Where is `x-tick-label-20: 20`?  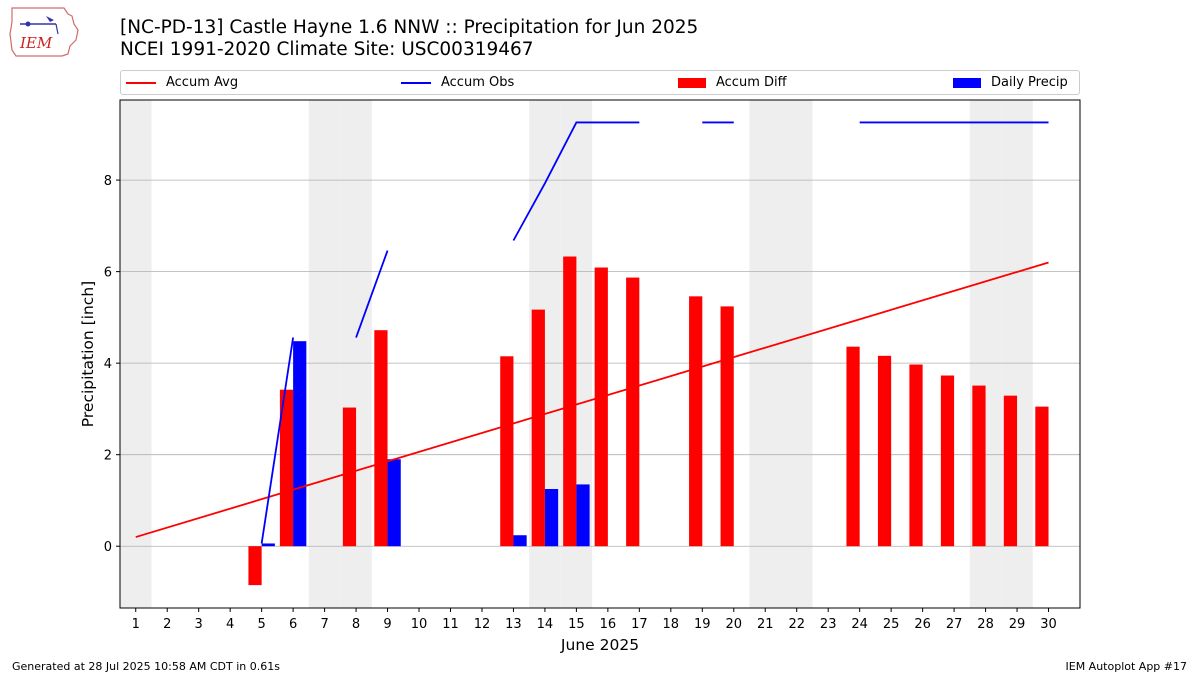 x-tick-label-20: 20 is located at coordinates (733, 624).